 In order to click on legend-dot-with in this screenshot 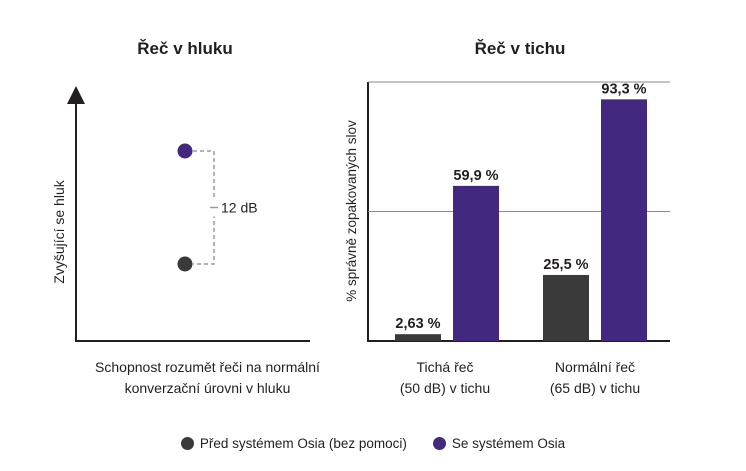, I will do `click(439, 443)`.